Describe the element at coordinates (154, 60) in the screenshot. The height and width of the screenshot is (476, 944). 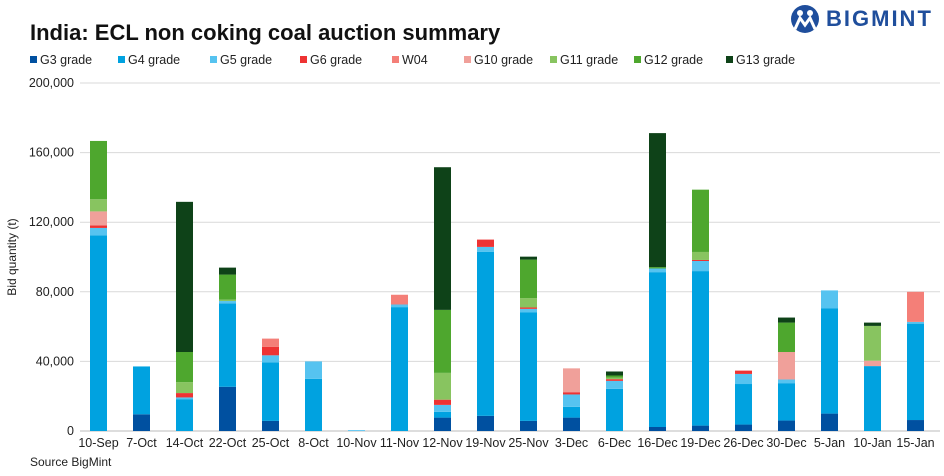
I see `legend-label: G4 grade` at that location.